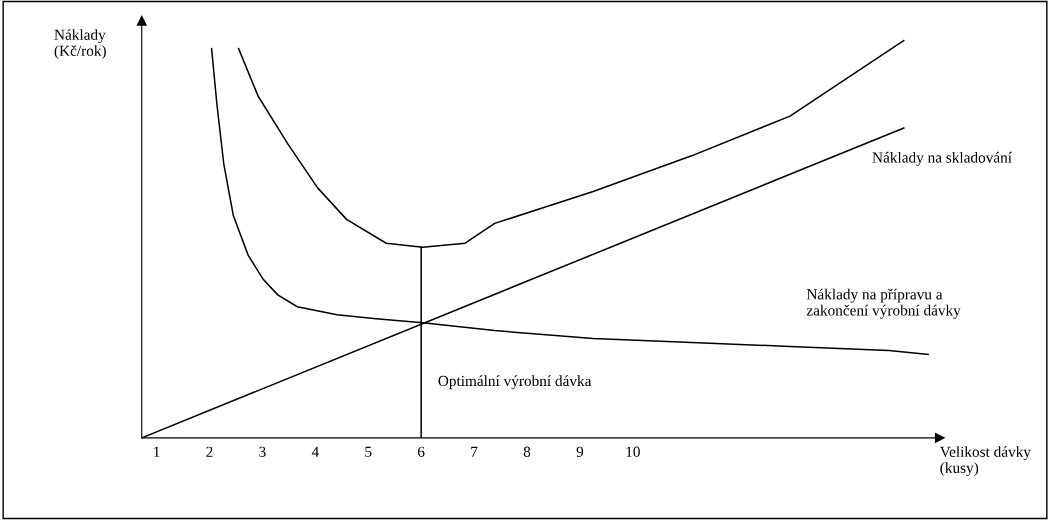 The image size is (1050, 520). Describe the element at coordinates (942, 158) in the screenshot. I see `series-label: Náklady na skladování` at that location.